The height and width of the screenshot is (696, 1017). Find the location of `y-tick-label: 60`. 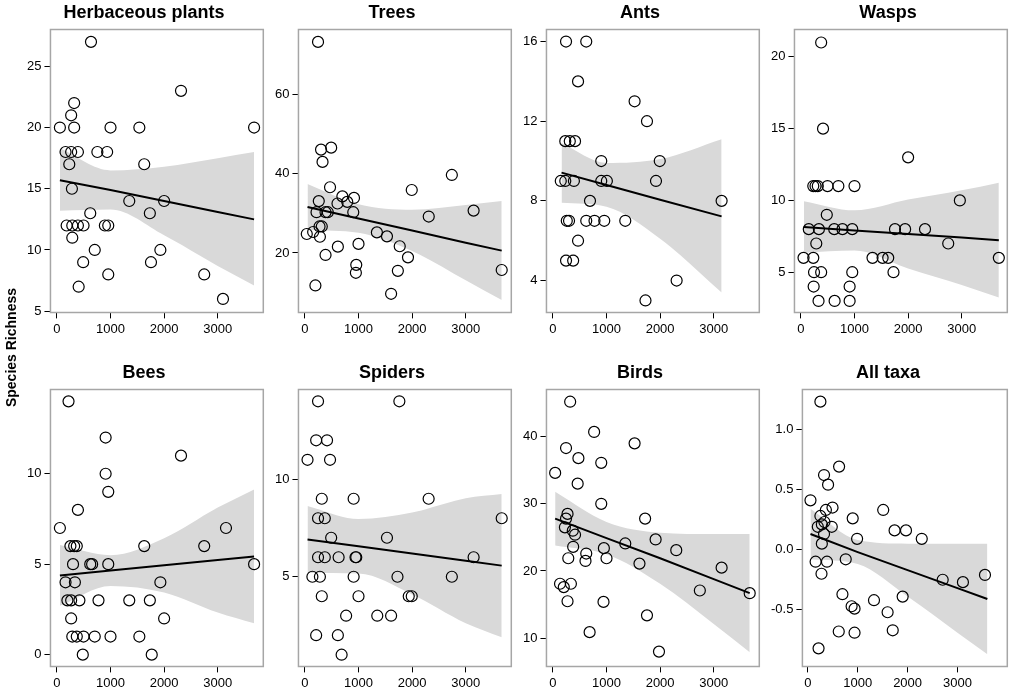

y-tick-label: 60 is located at coordinates (282, 94).